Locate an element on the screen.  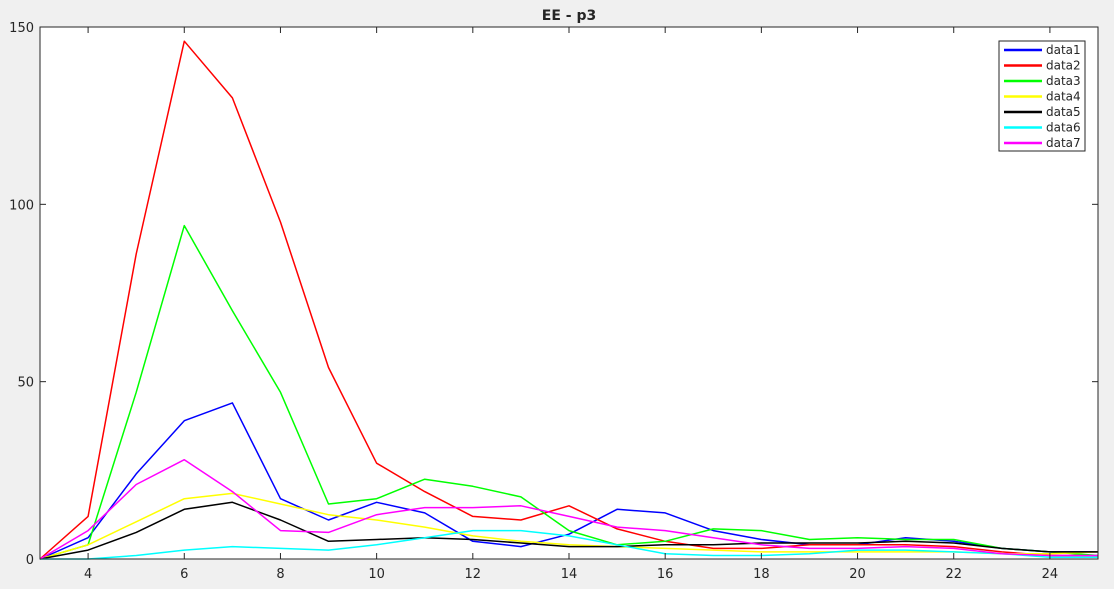
chart-title: EE - p3 is located at coordinates (569, 16).